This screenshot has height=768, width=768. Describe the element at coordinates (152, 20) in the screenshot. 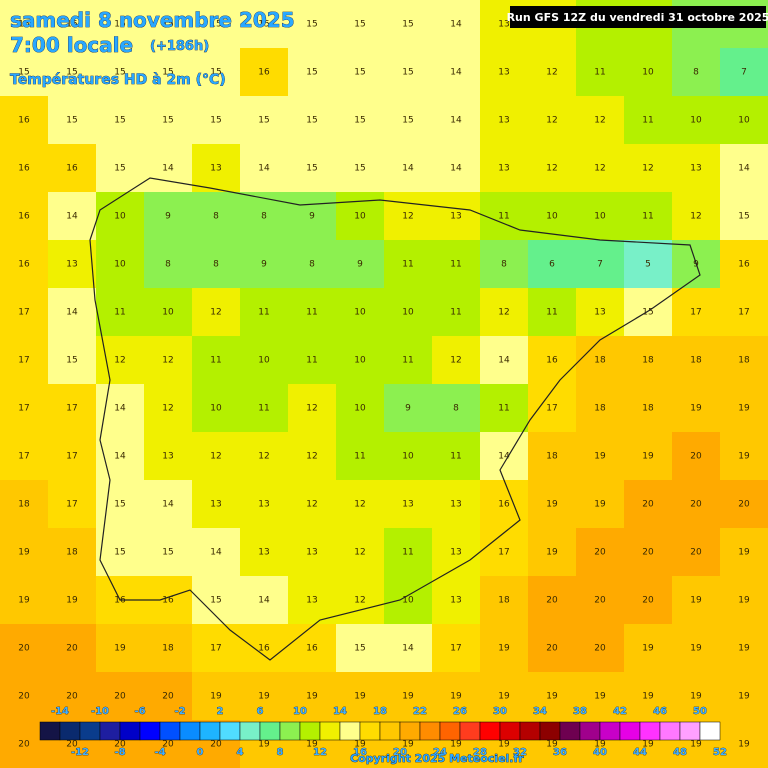

I see `date: samedi 8 novembre 2025` at that location.